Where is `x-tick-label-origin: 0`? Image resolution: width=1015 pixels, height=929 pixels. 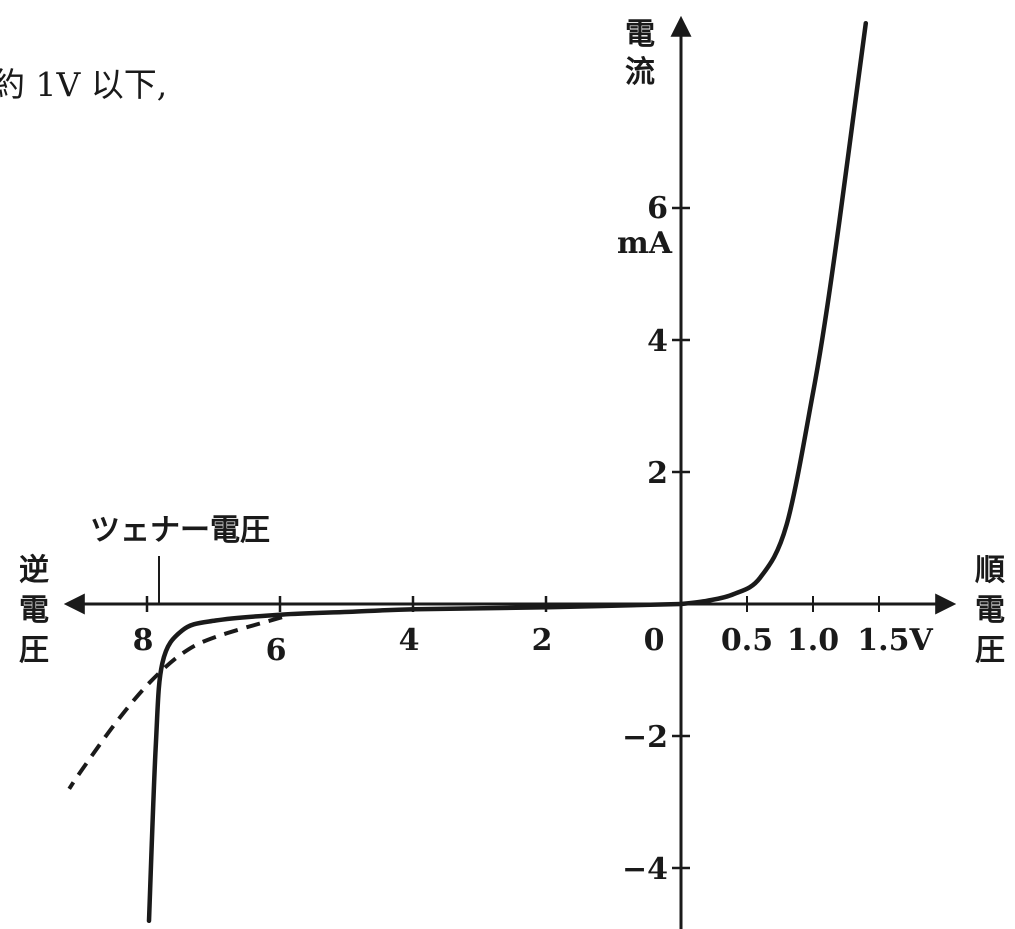 x-tick-label-origin: 0 is located at coordinates (654, 640).